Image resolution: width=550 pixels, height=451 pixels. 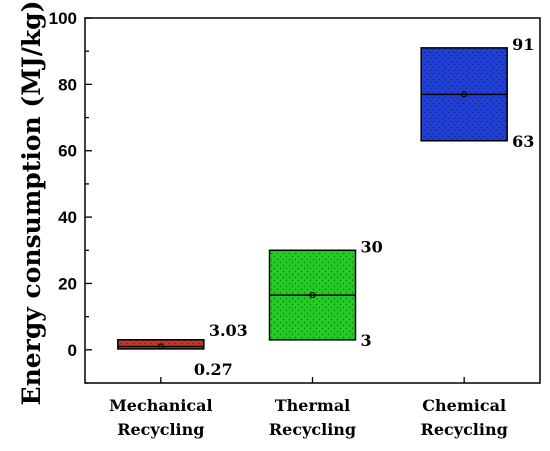 I want to click on high-value-label: 3.03, so click(x=228, y=330).